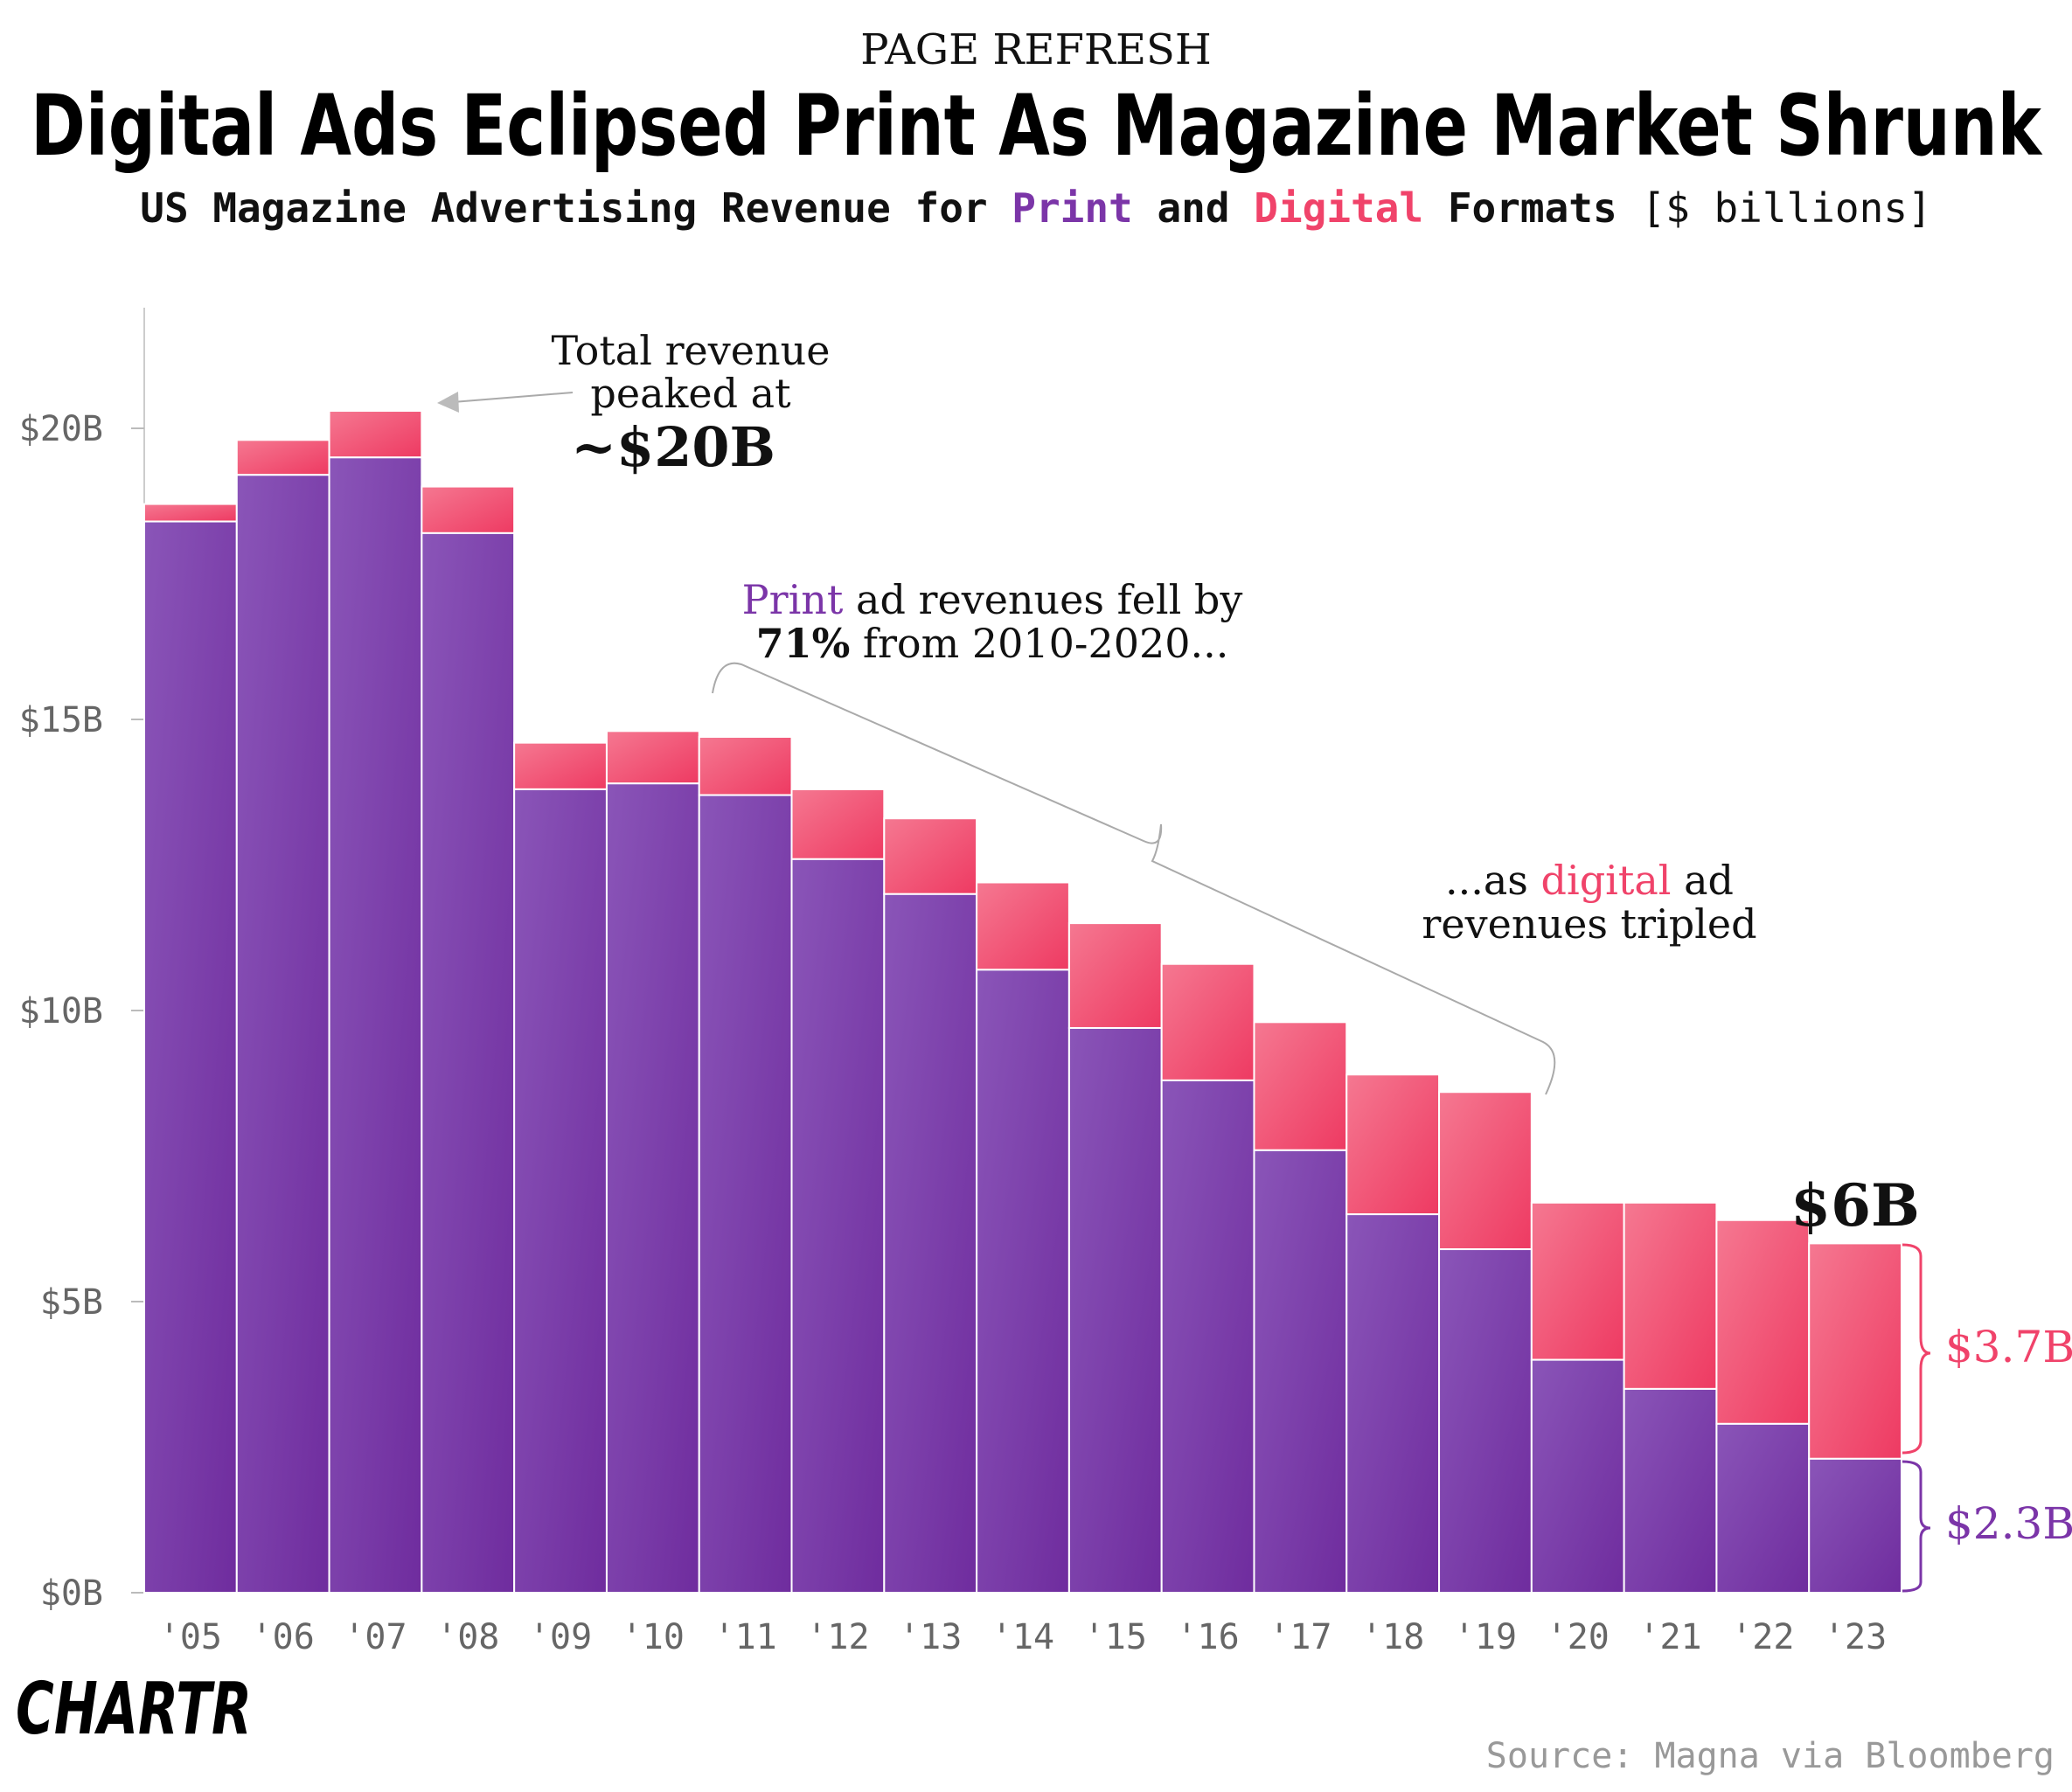  I want to click on total-2023-label: $6B, so click(1855, 1205).